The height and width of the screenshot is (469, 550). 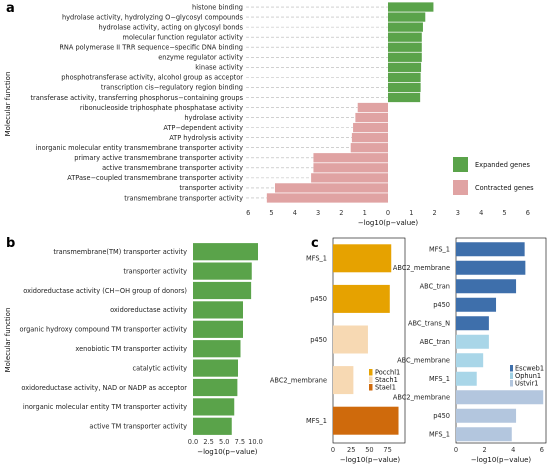 What do you see at coordinates (211, 188) in the screenshot?
I see `category-label: transporter activity` at bounding box center [211, 188].